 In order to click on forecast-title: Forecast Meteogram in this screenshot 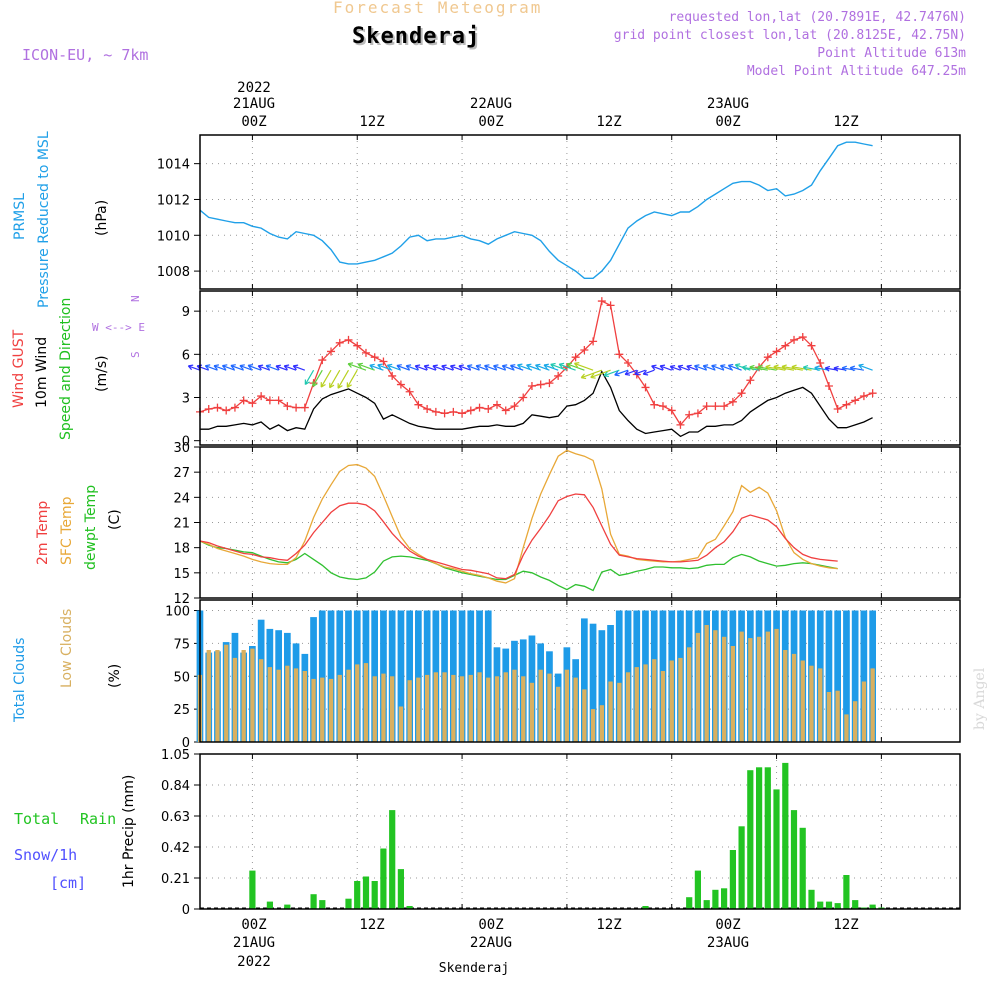, I will do `click(438, 8)`.